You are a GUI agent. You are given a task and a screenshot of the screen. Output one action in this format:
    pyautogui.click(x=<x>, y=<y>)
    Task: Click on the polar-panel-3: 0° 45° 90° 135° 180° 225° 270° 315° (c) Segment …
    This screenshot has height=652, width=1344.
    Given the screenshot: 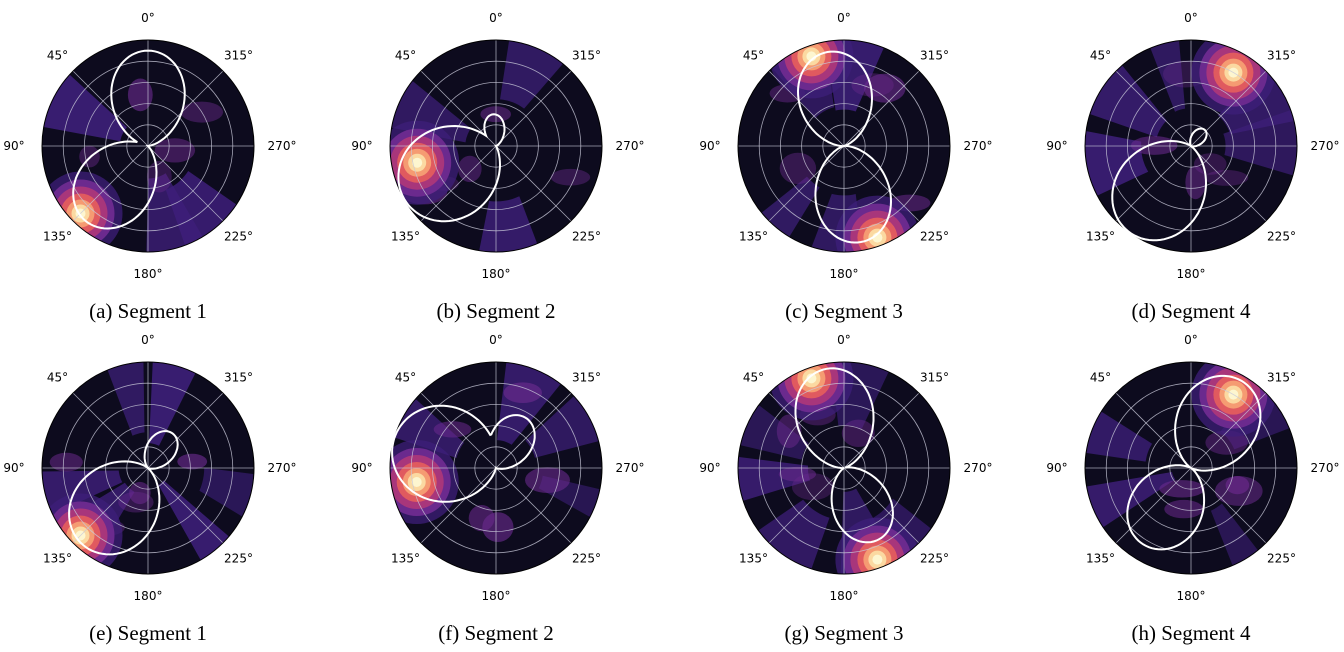 What is the action you would take?
    pyautogui.click(x=845, y=167)
    